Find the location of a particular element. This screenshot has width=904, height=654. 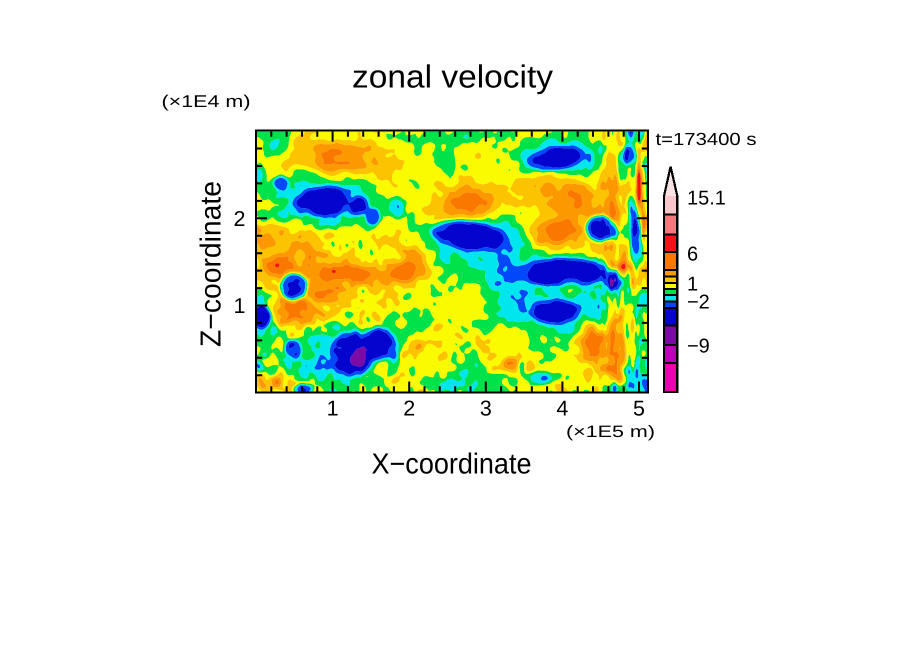

svg-text: t=173400 s is located at coordinates (706, 139).